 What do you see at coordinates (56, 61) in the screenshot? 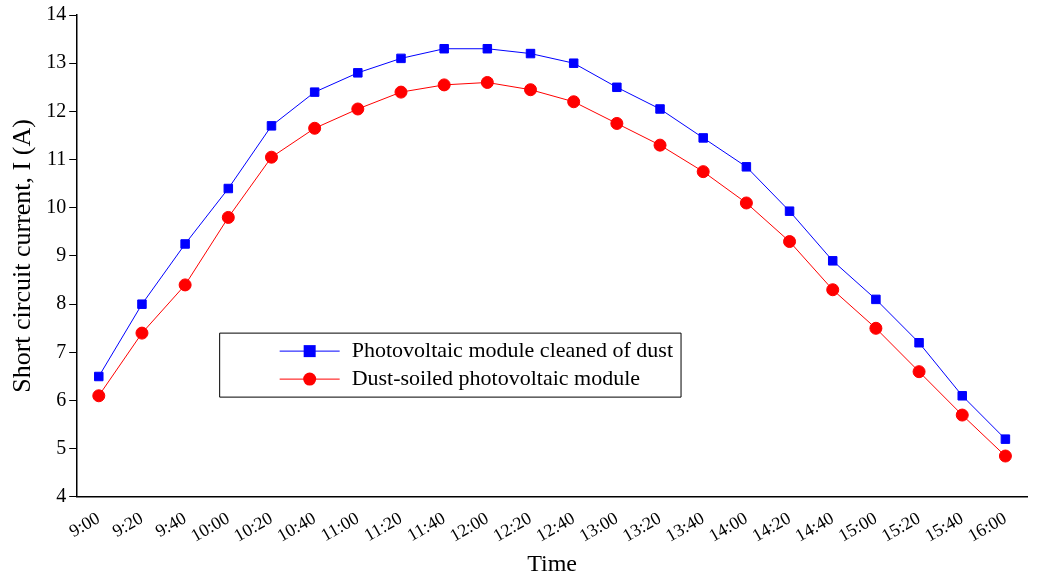
I see `y-tick-label: 13` at bounding box center [56, 61].